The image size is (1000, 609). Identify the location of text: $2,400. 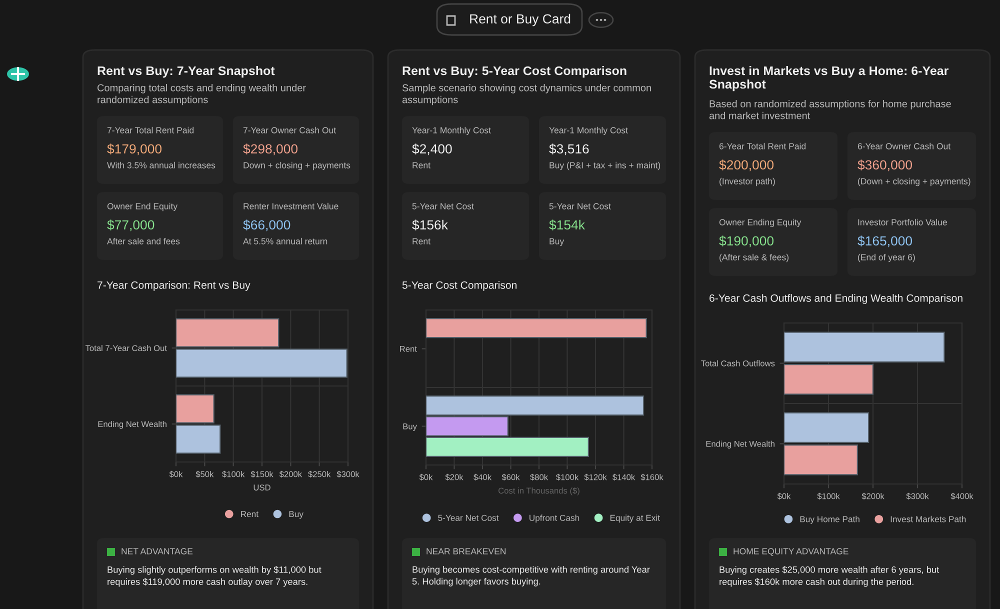
(432, 150).